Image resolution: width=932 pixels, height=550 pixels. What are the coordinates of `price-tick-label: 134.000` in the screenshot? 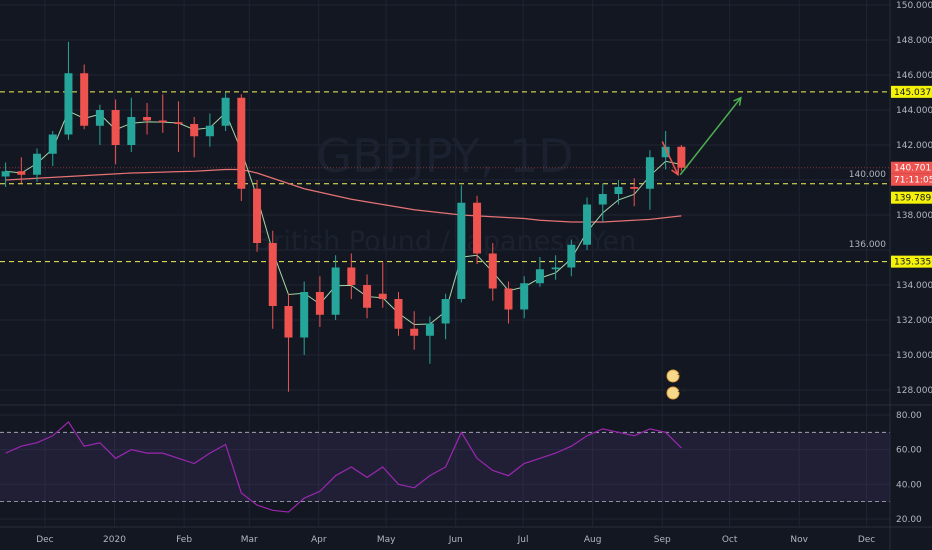 It's located at (914, 286).